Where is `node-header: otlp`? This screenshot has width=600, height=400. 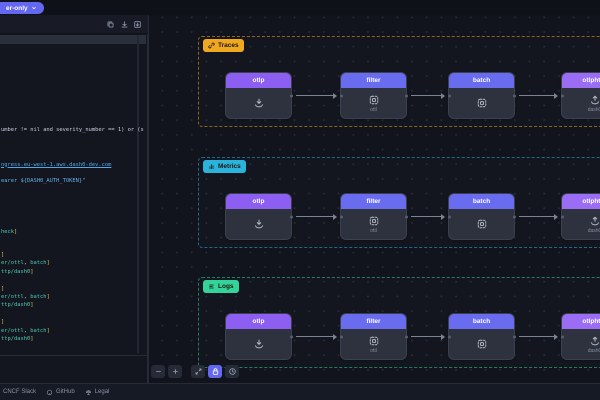 node-header: otlp is located at coordinates (258, 80).